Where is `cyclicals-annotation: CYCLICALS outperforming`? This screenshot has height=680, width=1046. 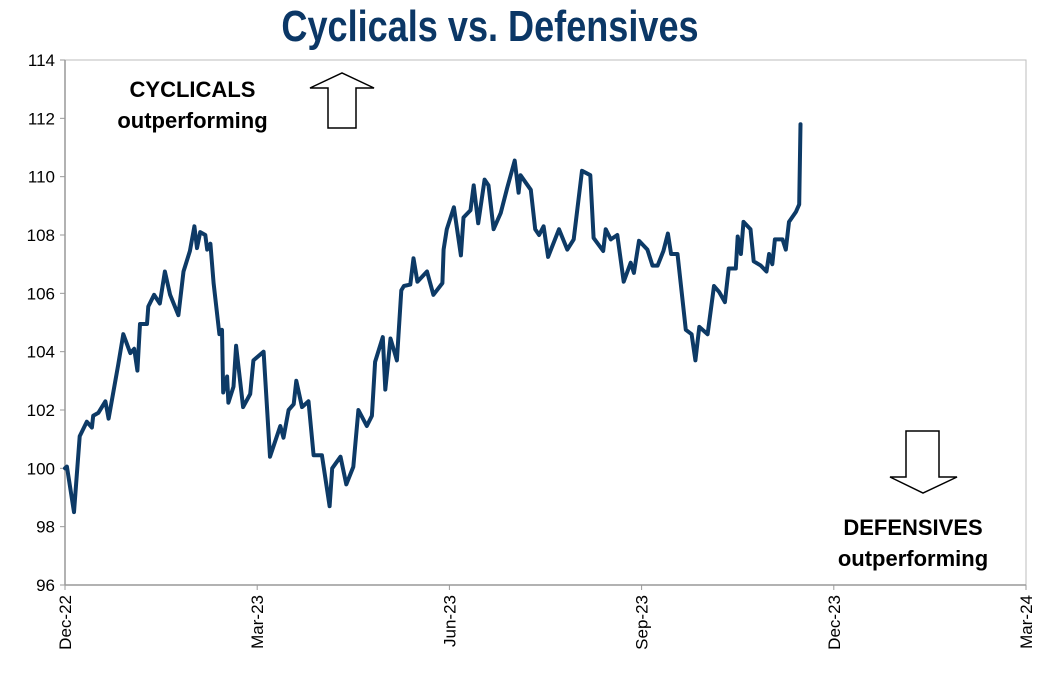 cyclicals-annotation: CYCLICALS outperforming is located at coordinates (192, 105).